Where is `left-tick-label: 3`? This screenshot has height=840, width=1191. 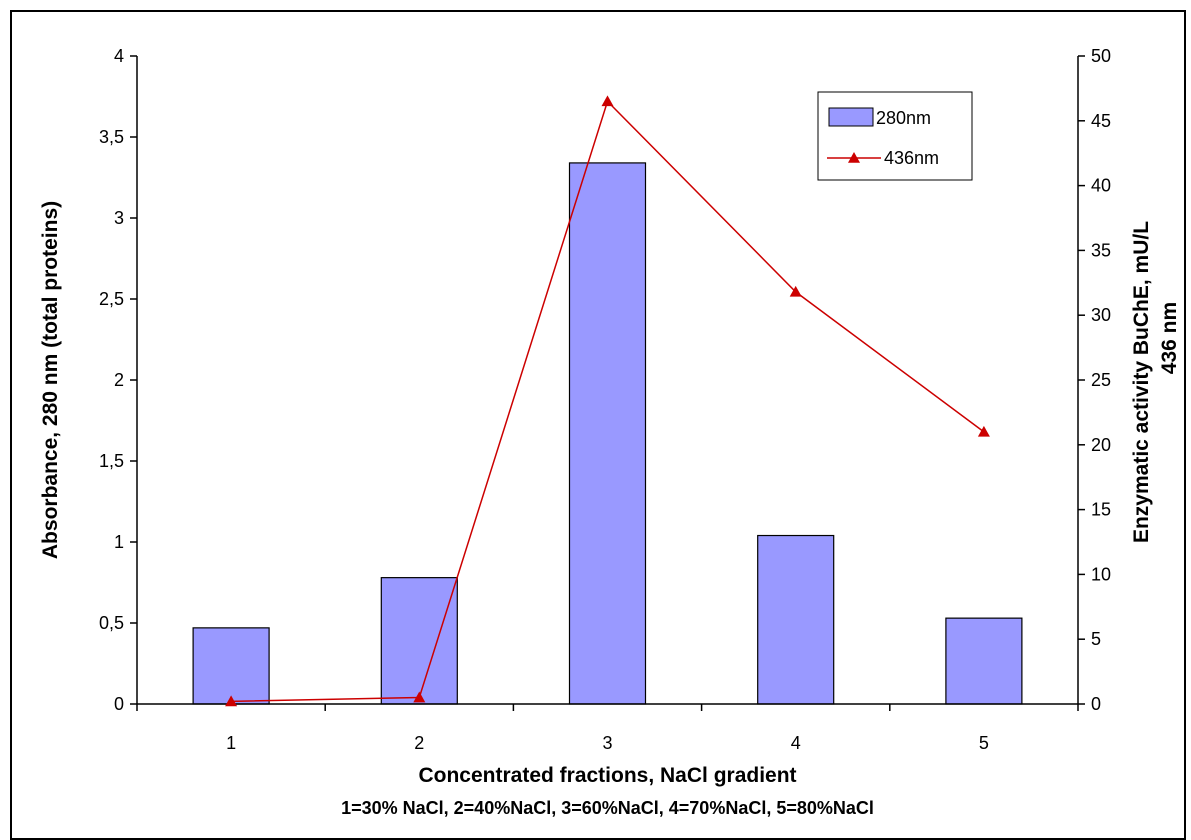
left-tick-label: 3 is located at coordinates (119, 218).